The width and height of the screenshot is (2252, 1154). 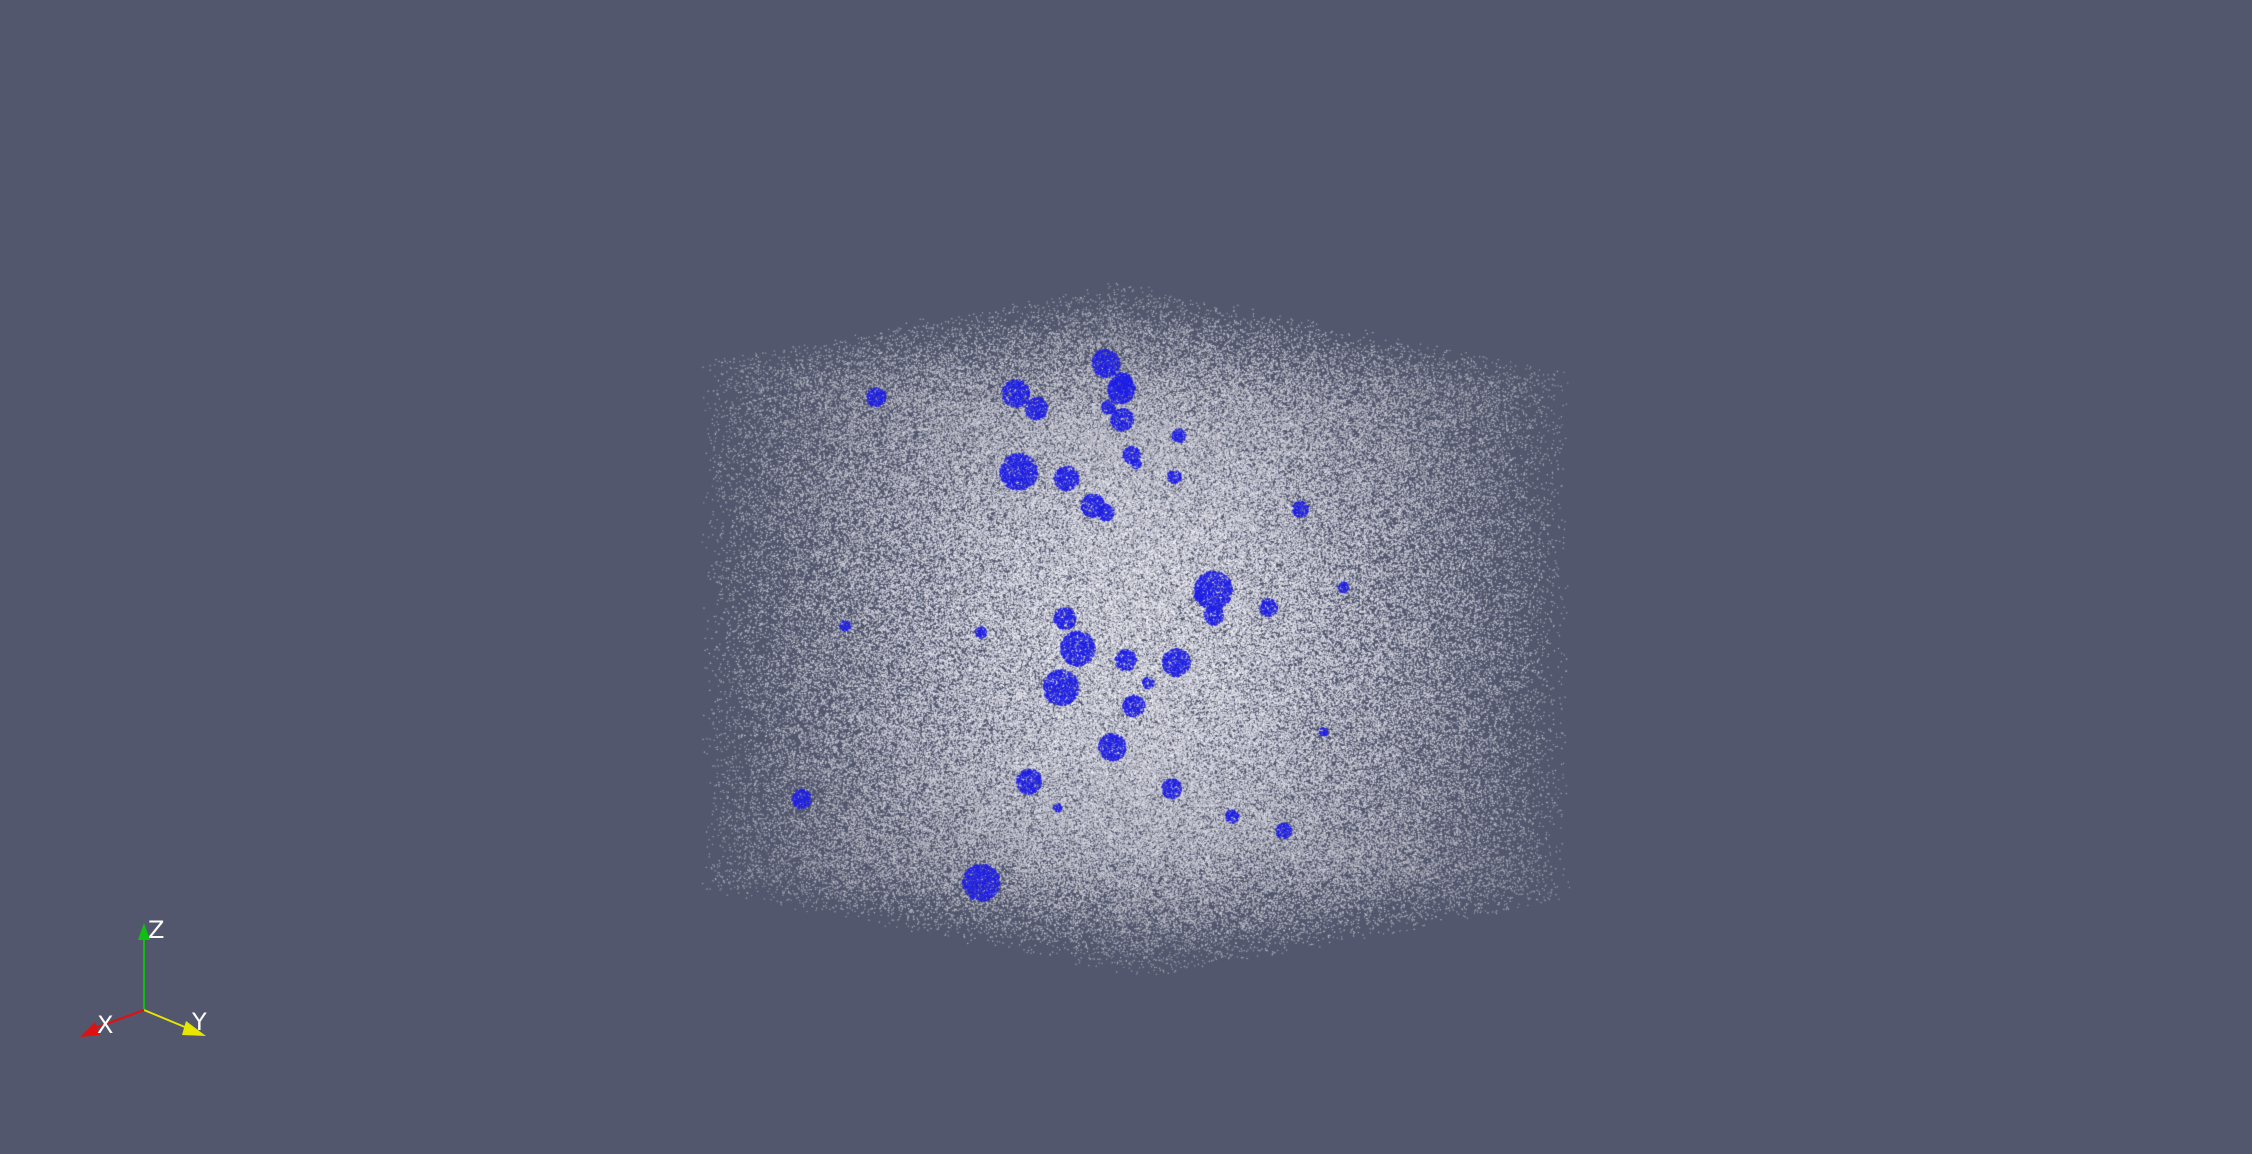 I want to click on y-axis-label: Y, so click(x=199, y=1022).